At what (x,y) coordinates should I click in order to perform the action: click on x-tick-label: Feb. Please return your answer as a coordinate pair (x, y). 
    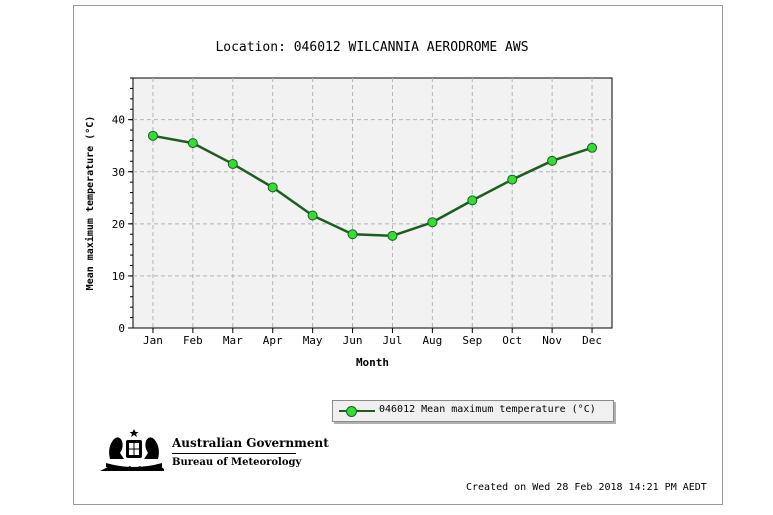
    Looking at the image, I should click on (193, 340).